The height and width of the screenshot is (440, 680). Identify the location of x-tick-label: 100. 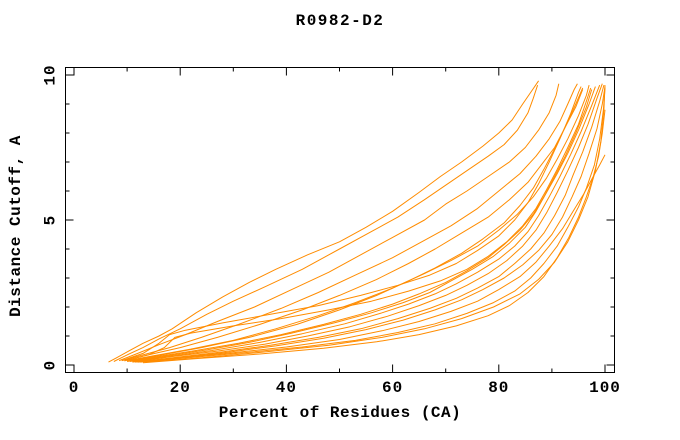
(605, 388).